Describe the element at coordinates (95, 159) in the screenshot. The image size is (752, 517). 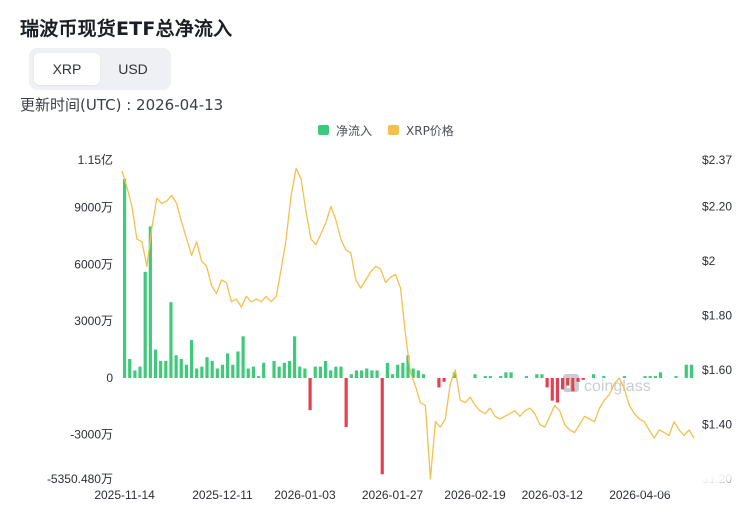
I see `left-tick-label: 1.15亿` at that location.